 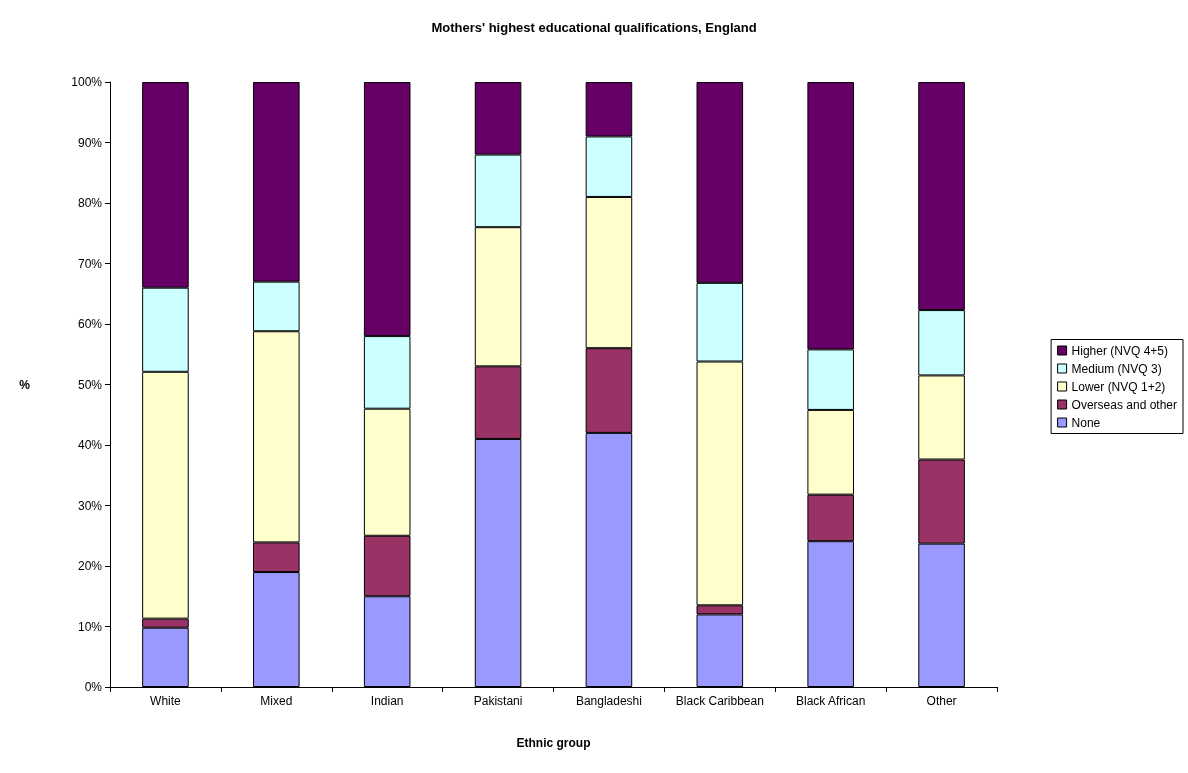 I want to click on x-tick-label: Other, so click(x=941, y=701).